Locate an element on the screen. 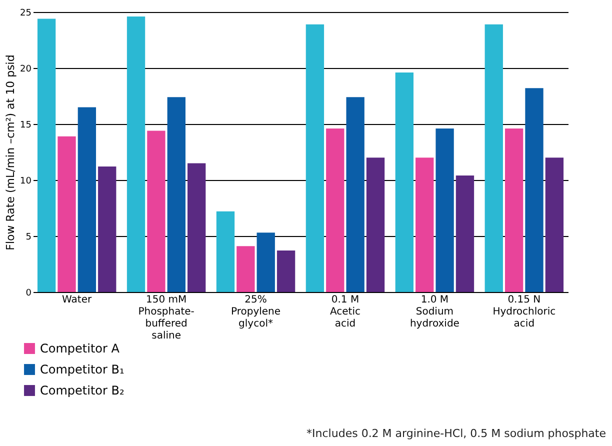 Image resolution: width=612 pixels, height=446 pixels. text: *Includes 0.2 M arginine-HCl, 0.5 M sodium phosphate is located at coordinates (456, 433).